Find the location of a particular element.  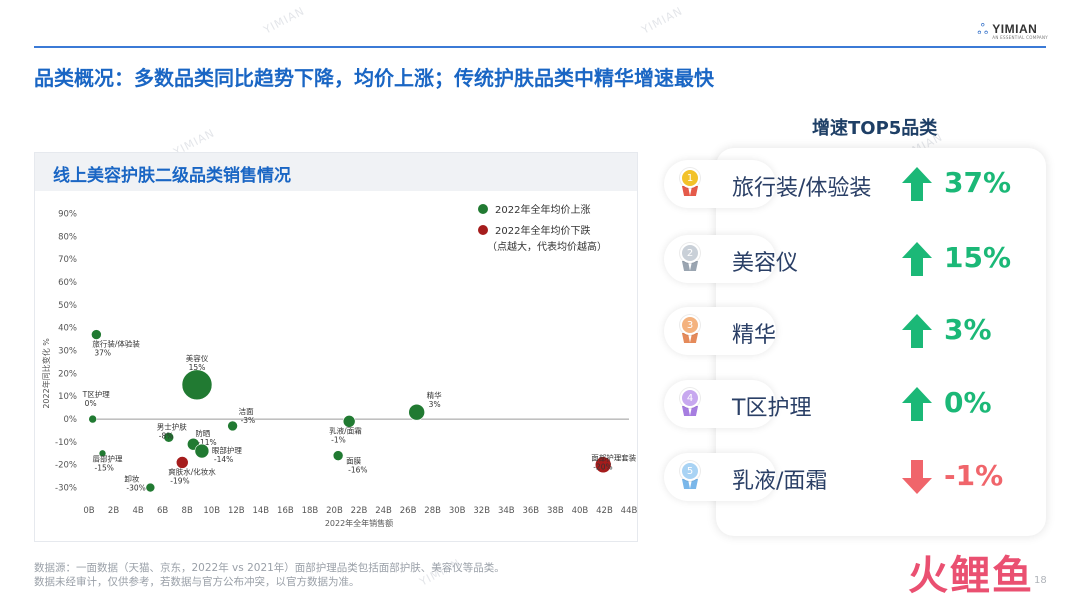

y-tick-label: 80% is located at coordinates (67, 237).